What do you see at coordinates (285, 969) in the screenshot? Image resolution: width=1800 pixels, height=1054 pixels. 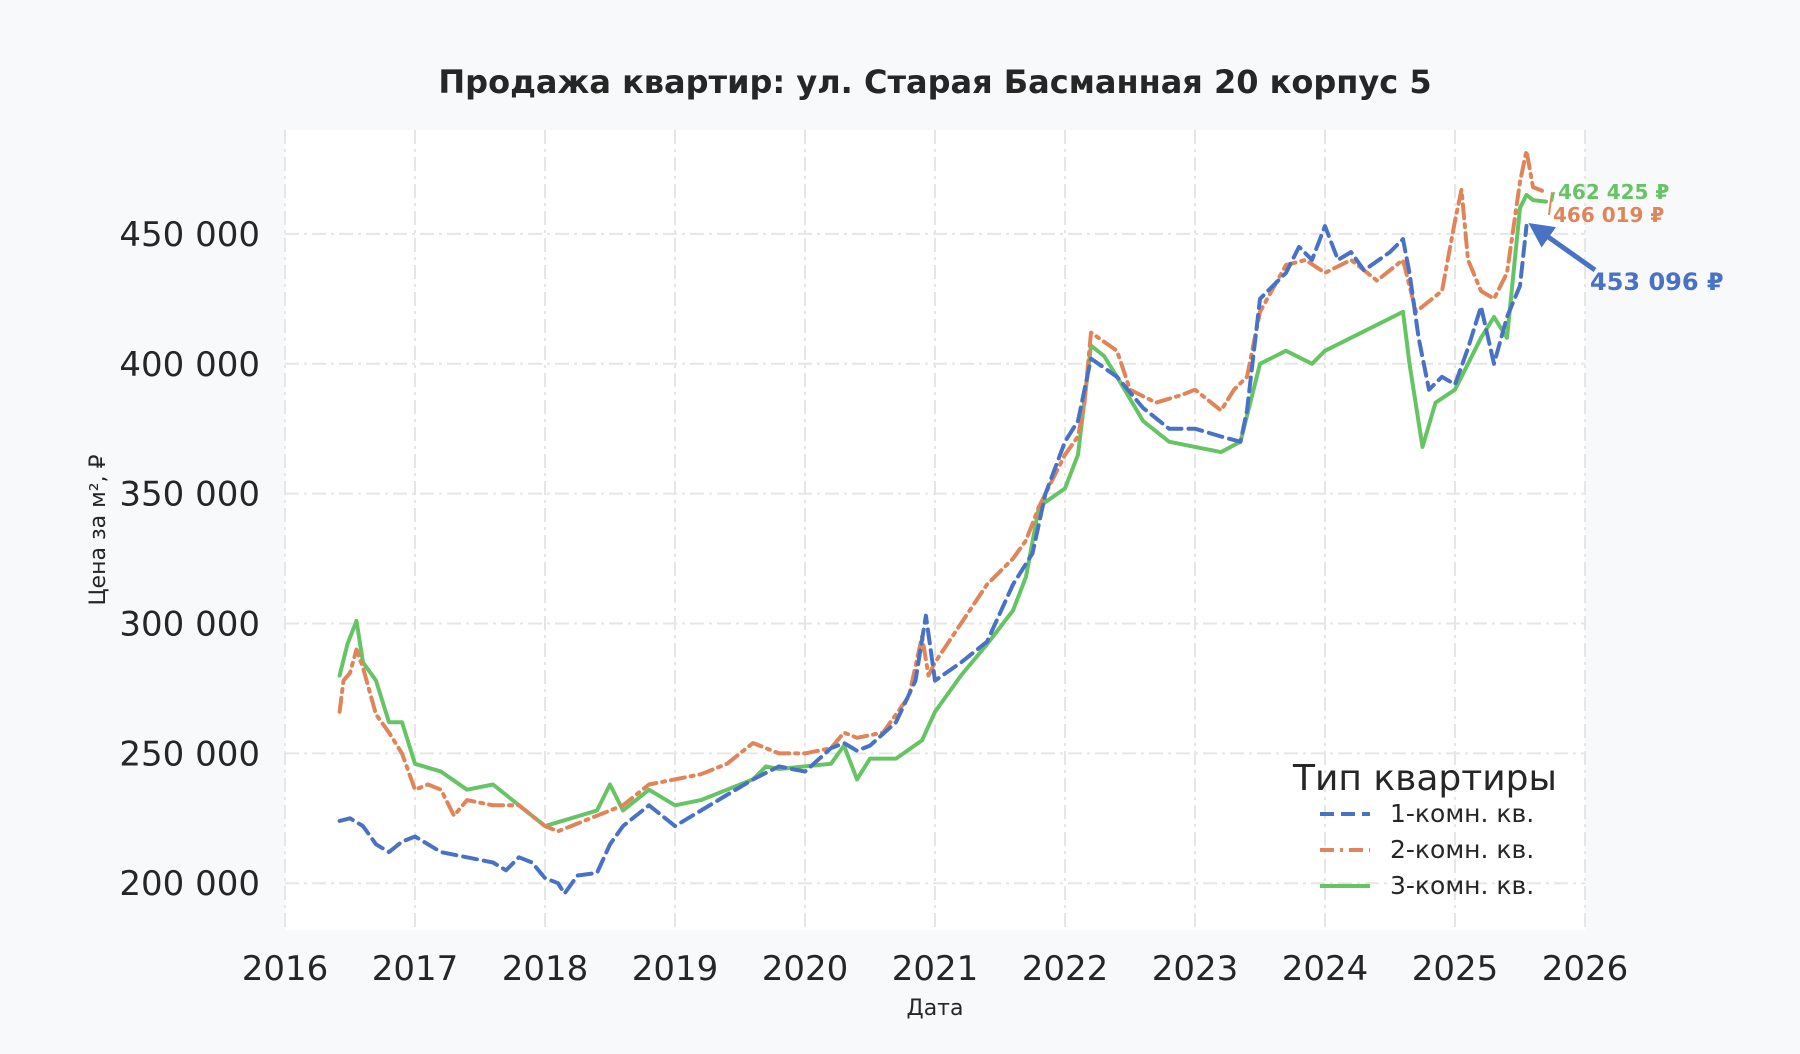 I see `x-tick-label: 2016` at bounding box center [285, 969].